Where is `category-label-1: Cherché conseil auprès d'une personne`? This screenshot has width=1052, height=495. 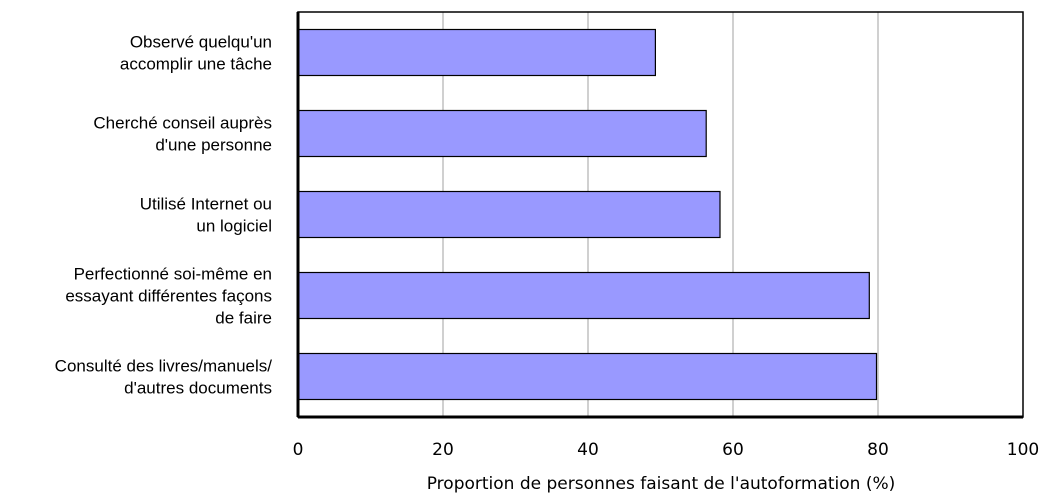 category-label-1: Cherché conseil auprès d'une personne is located at coordinates (182, 134).